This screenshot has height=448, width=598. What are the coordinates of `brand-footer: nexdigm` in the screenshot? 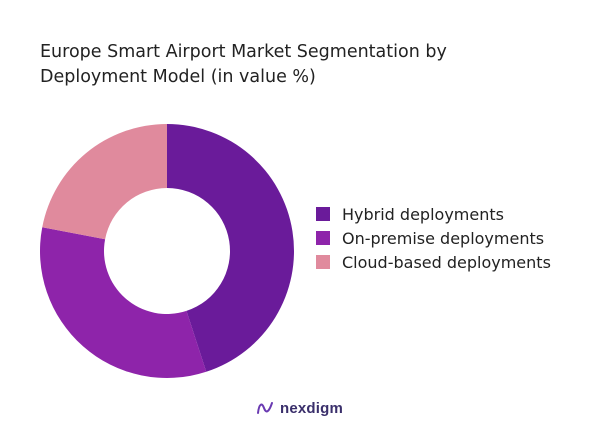 It's located at (299, 408).